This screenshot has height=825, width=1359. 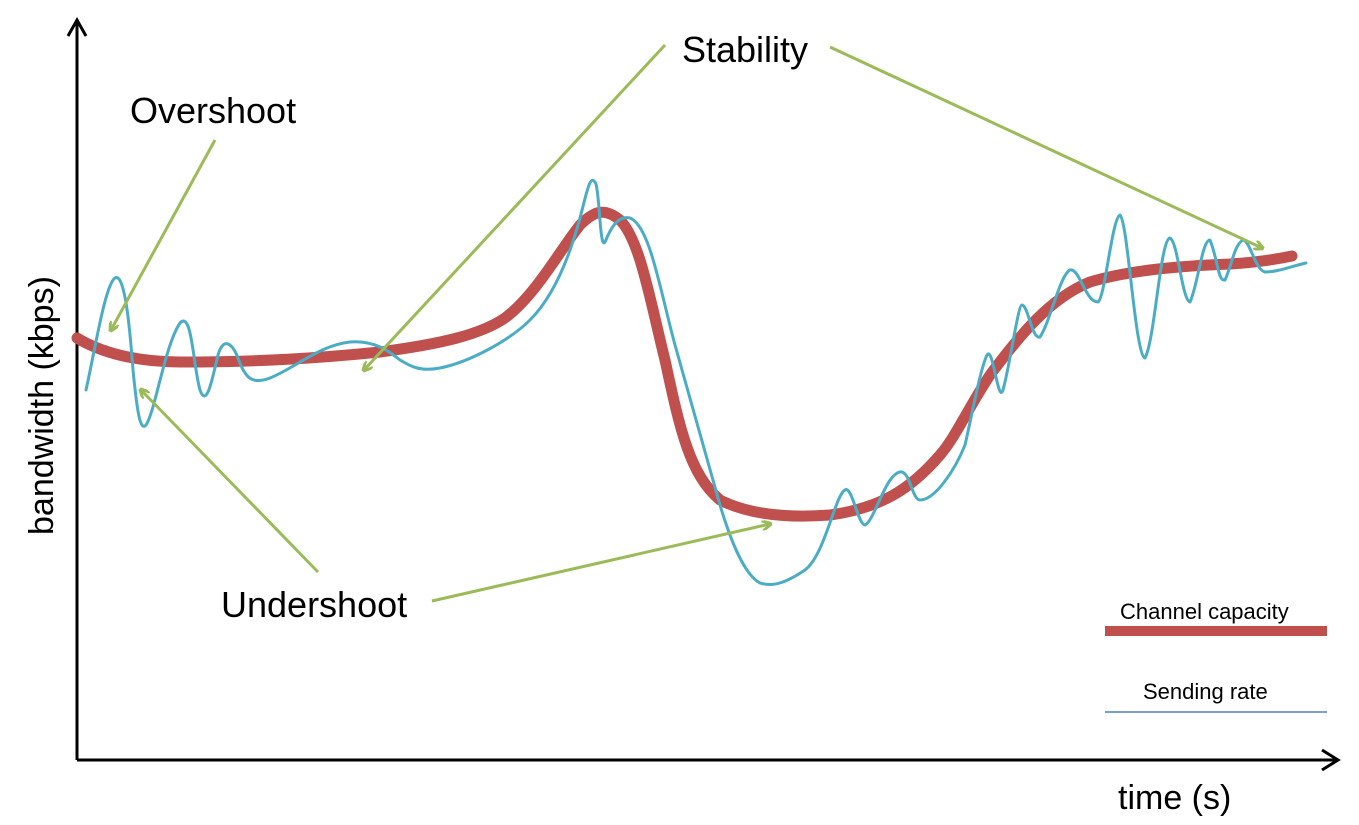 What do you see at coordinates (1174, 798) in the screenshot?
I see `x-axis-label: time (s)` at bounding box center [1174, 798].